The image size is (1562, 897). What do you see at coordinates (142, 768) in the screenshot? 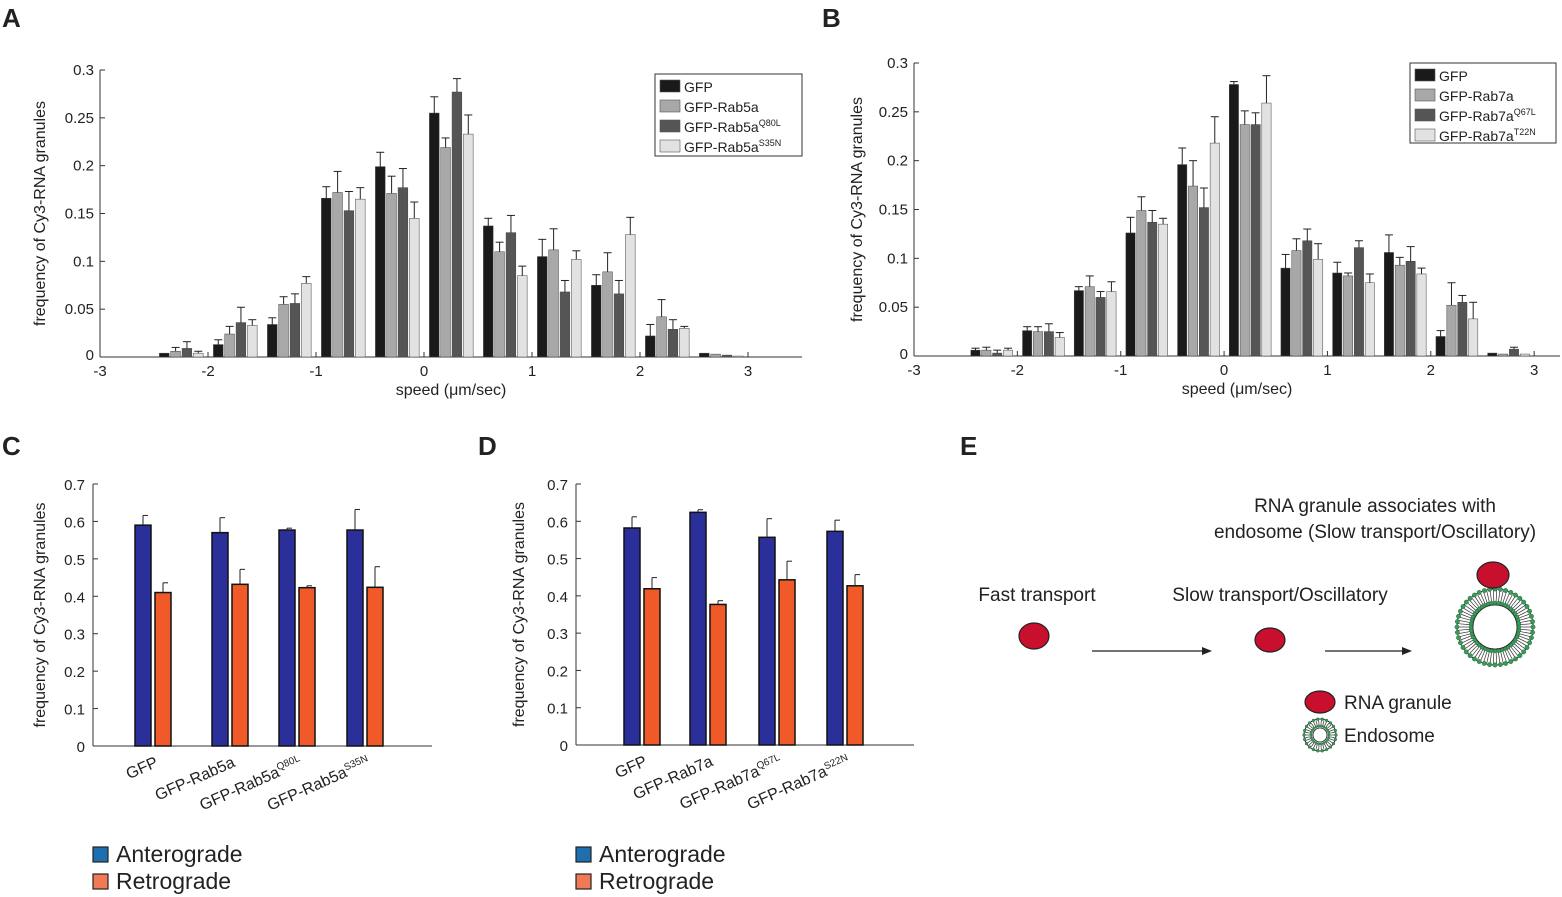
I see `category-label: GFP` at bounding box center [142, 768].